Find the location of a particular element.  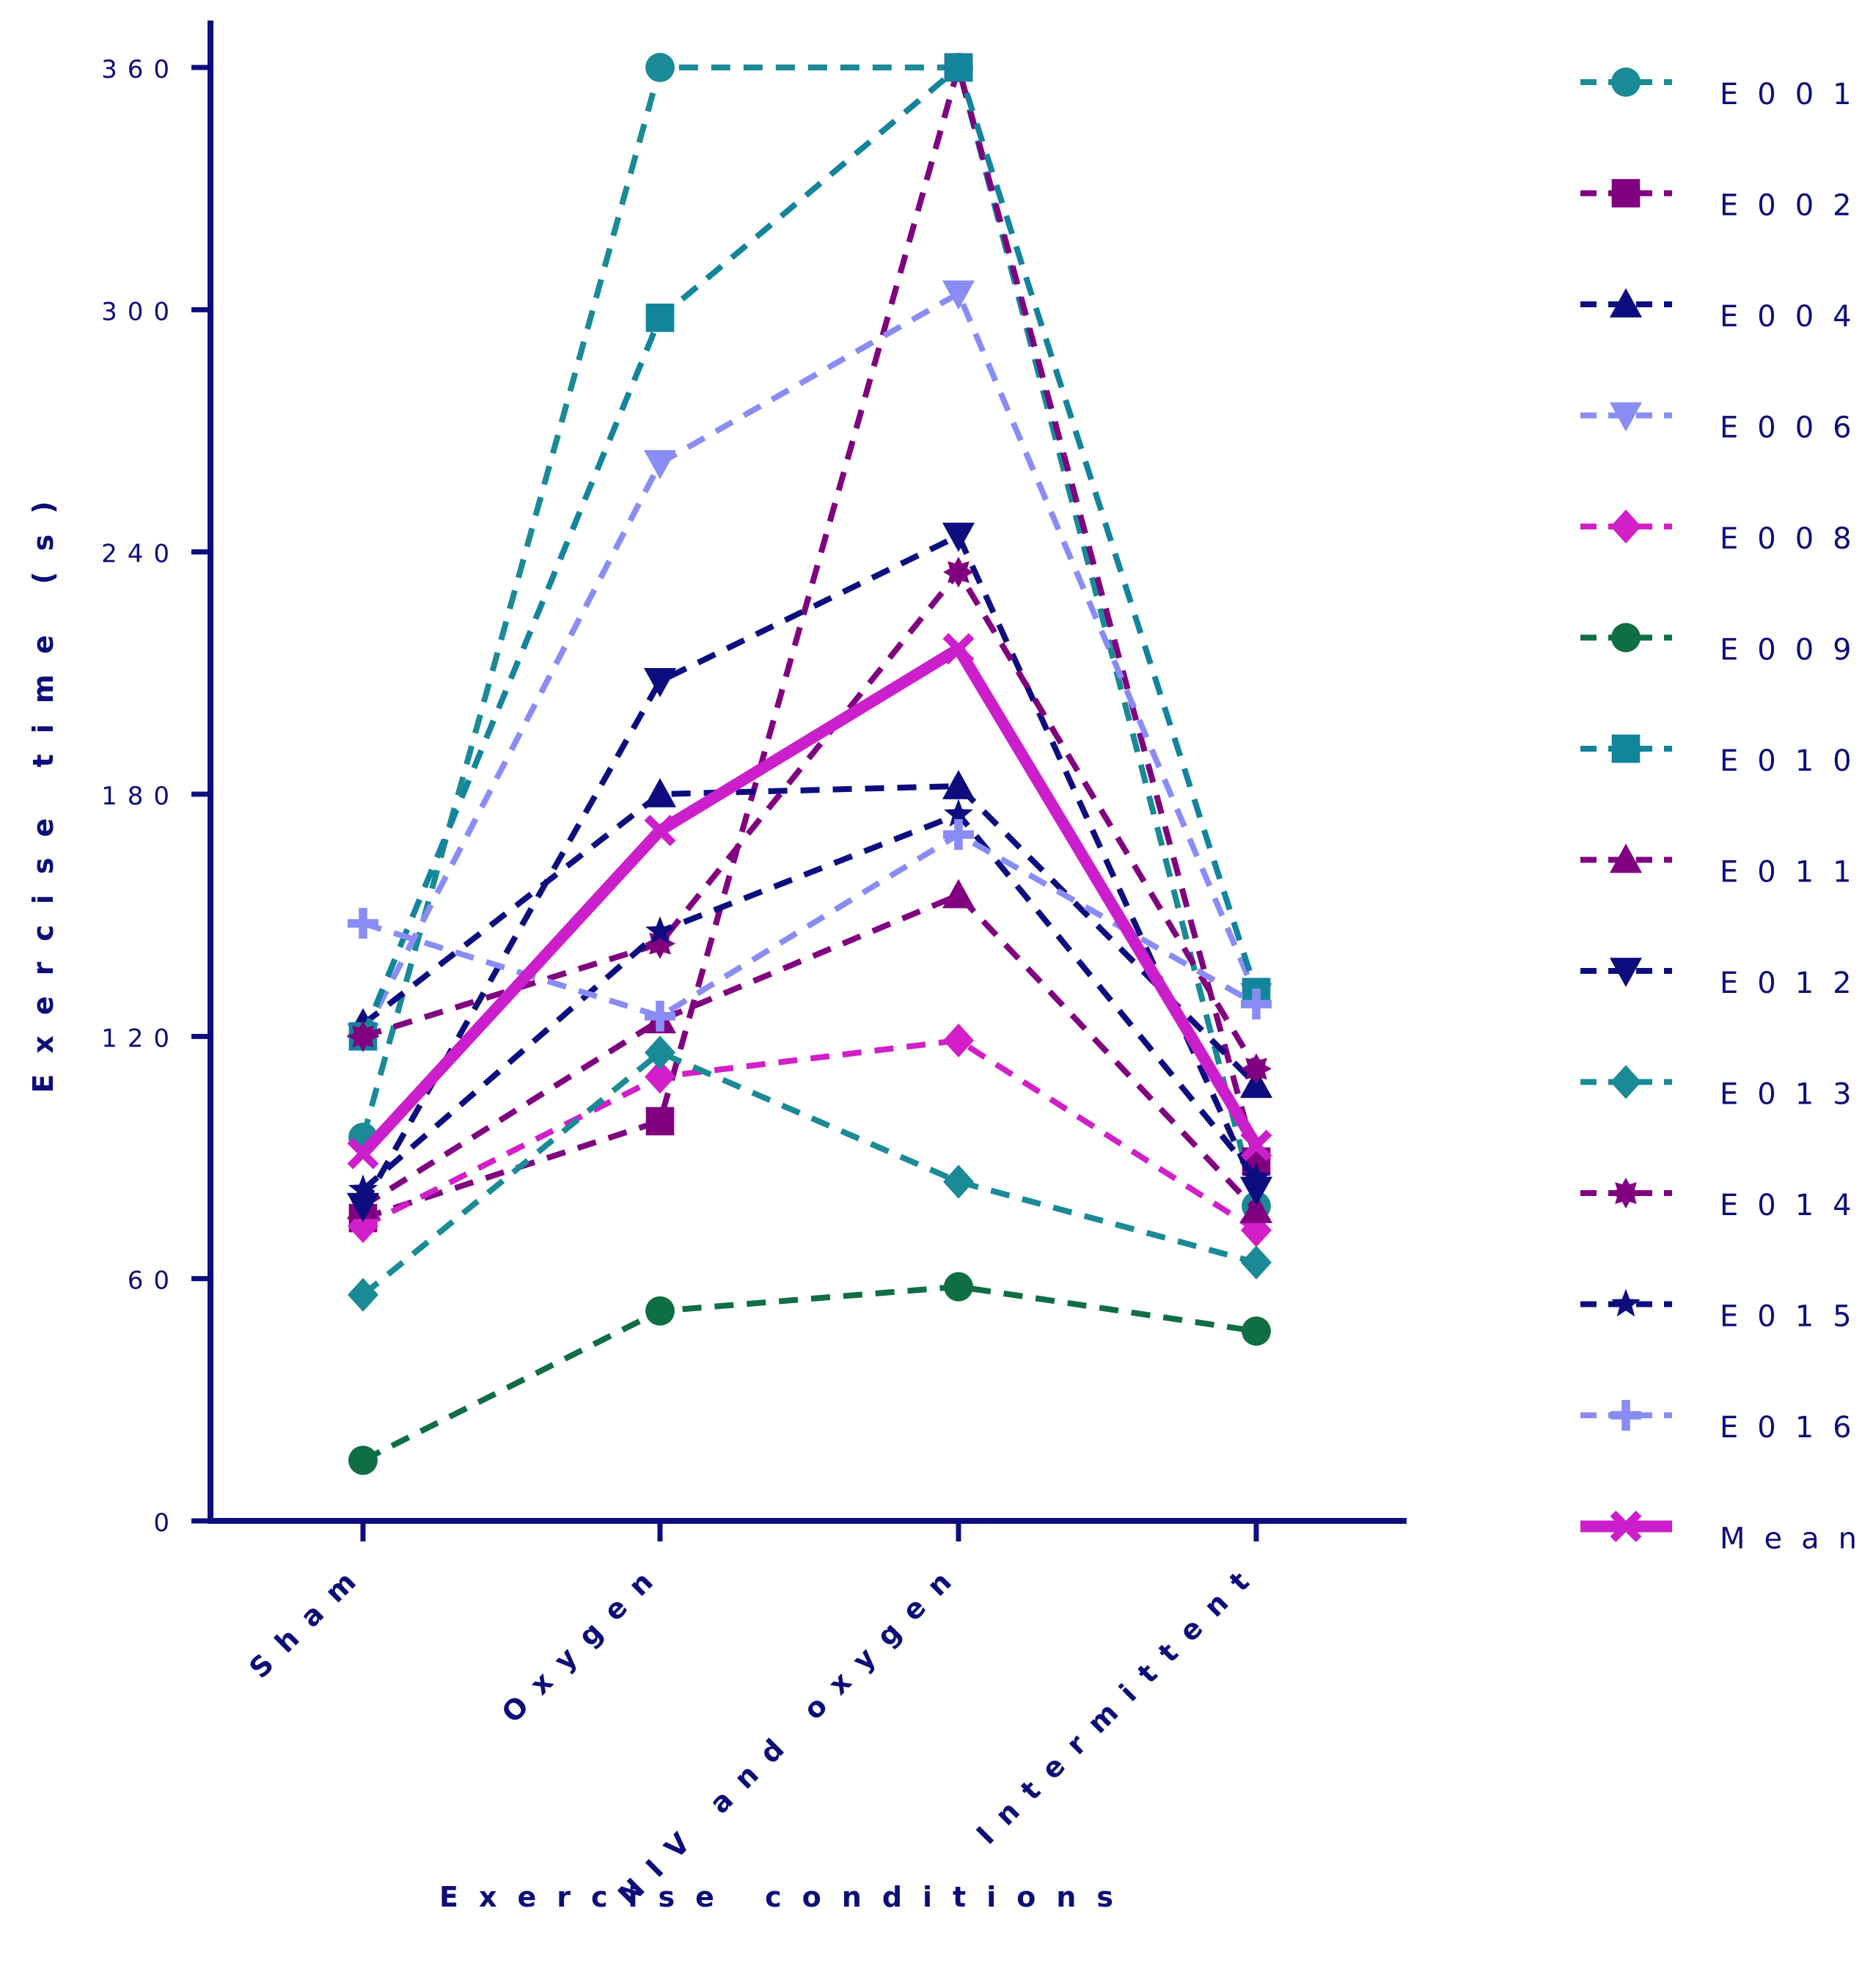

legend-label: E011 is located at coordinates (1795, 873).